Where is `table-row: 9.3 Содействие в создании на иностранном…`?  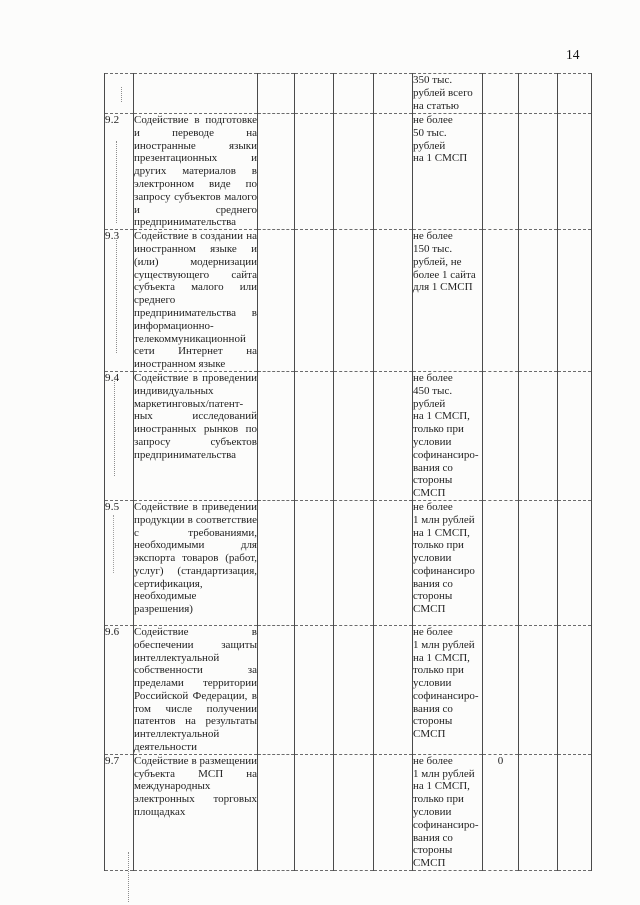 table-row: 9.3 Содействие в создании на иностранном… is located at coordinates (348, 300).